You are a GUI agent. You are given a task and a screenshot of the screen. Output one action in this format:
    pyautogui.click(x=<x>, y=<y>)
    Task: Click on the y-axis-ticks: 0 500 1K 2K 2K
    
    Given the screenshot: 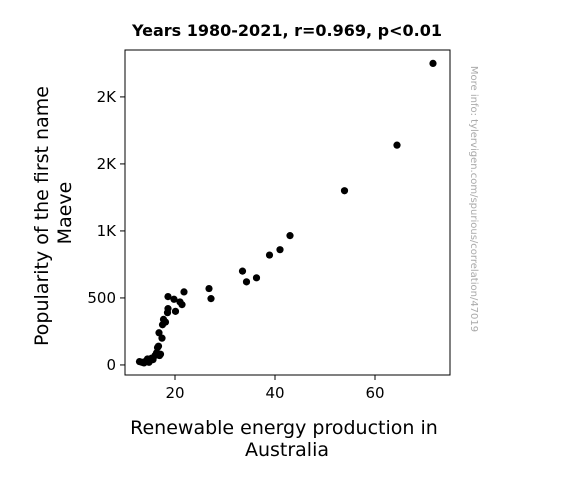 What is the action you would take?
    pyautogui.click(x=106, y=231)
    